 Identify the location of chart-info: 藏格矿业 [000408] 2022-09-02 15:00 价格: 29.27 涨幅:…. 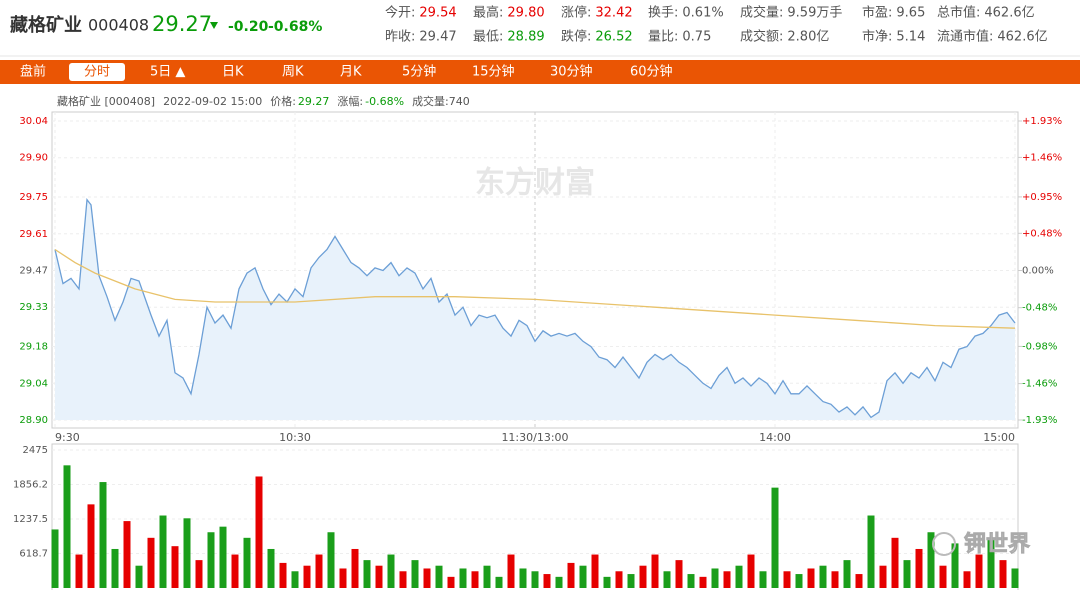
(263, 101).